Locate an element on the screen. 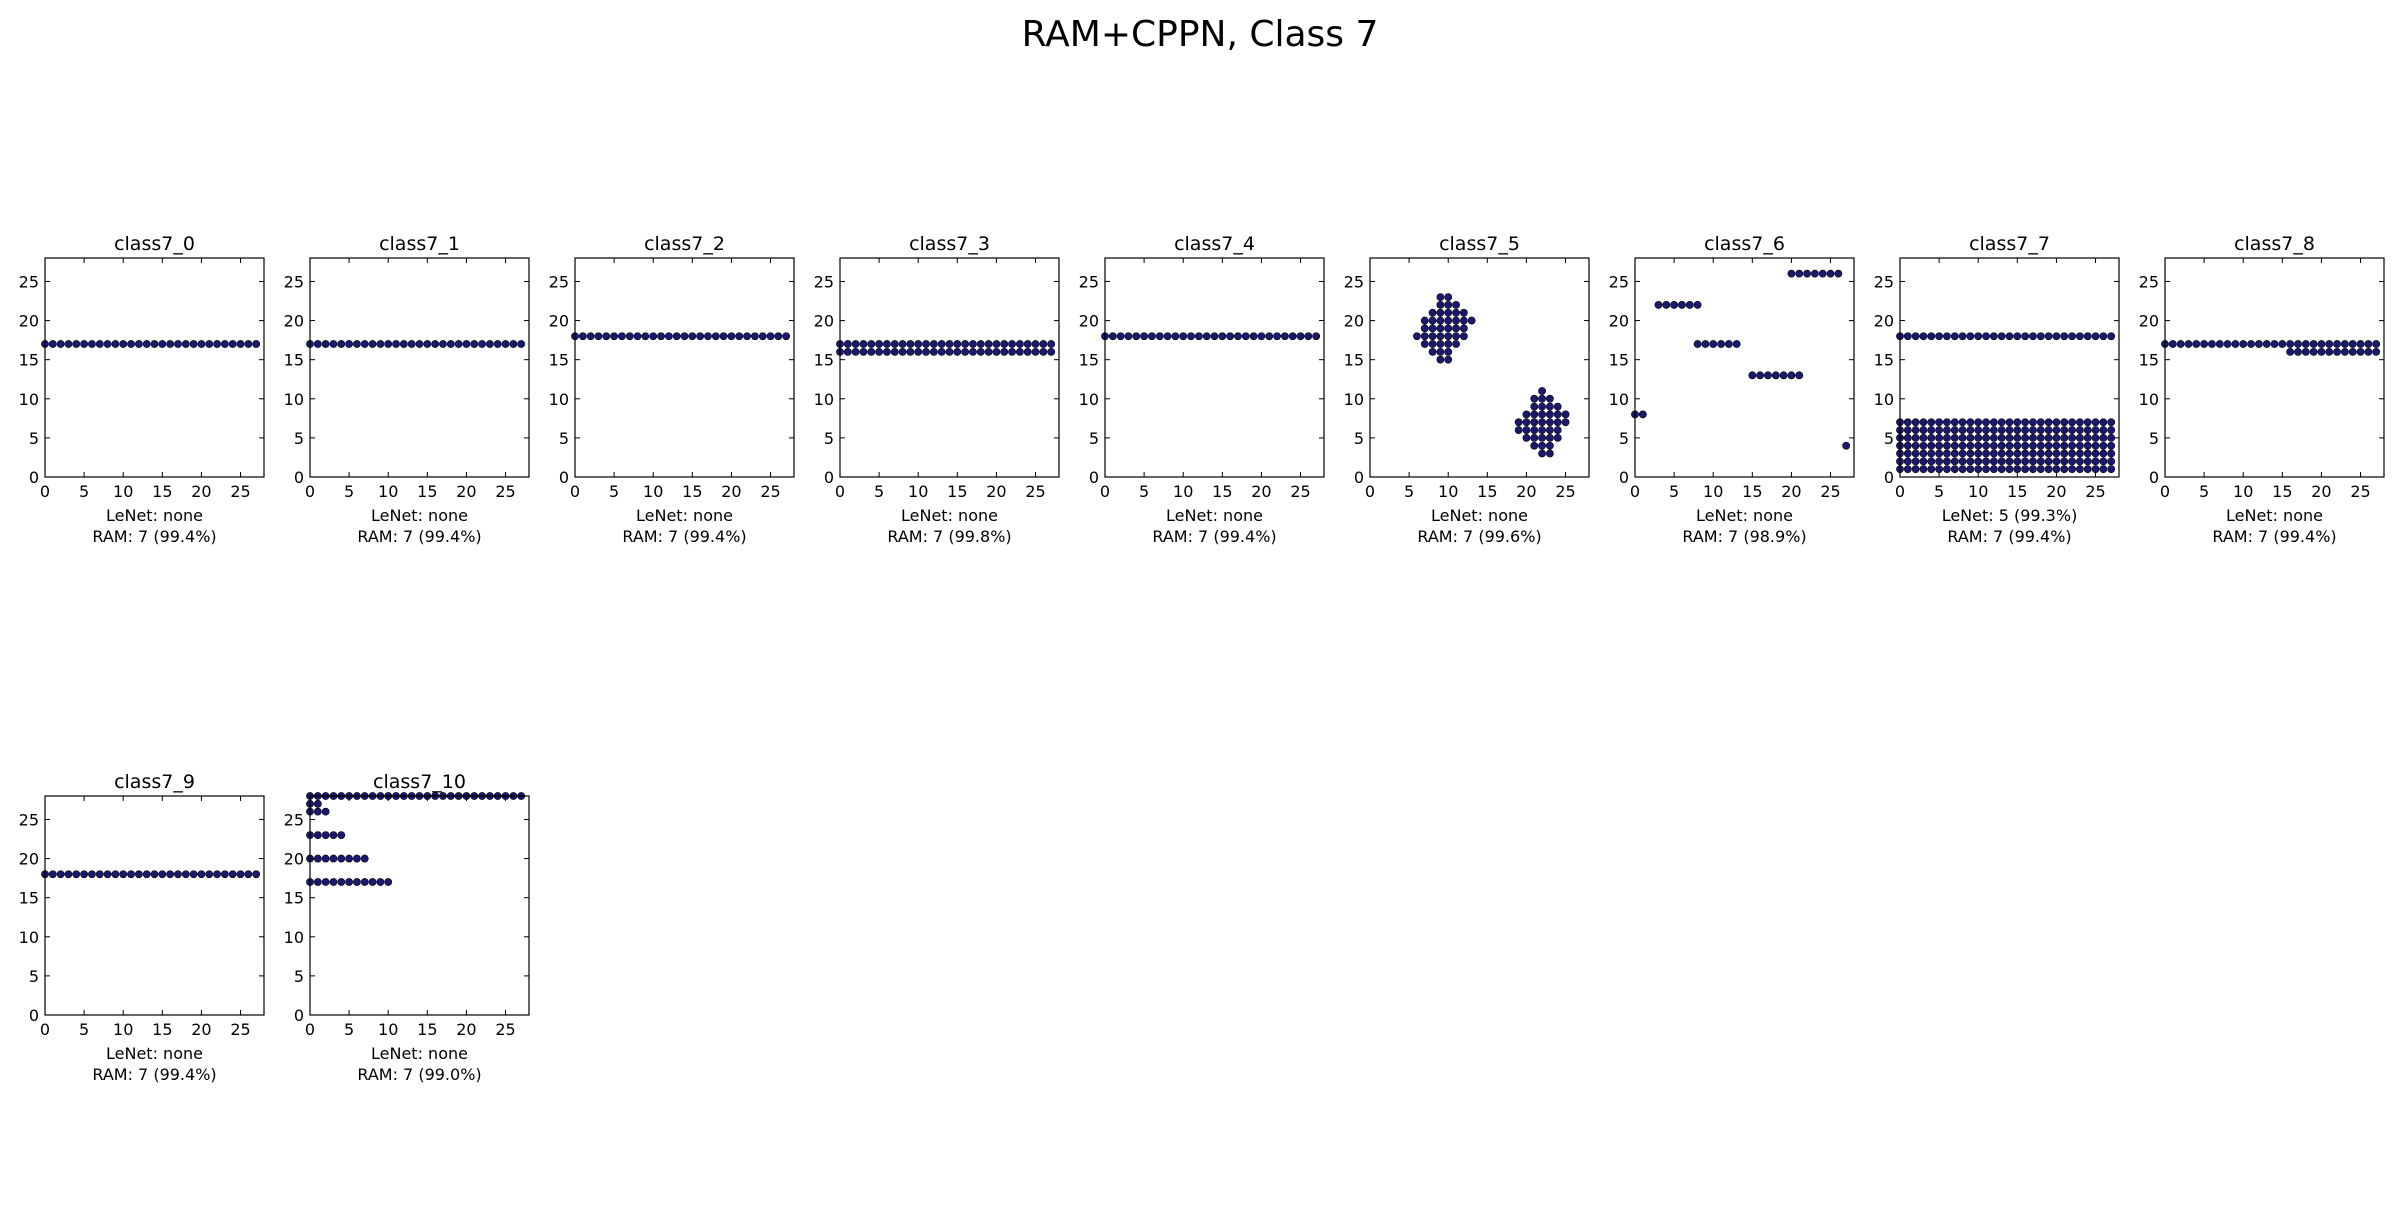  subplot-title: class7_3 is located at coordinates (949, 244).